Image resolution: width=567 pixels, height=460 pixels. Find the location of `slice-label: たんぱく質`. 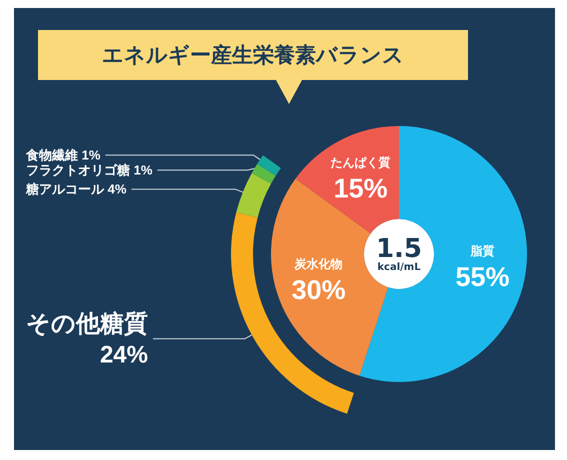

slice-label: たんぱく質 is located at coordinates (360, 163).